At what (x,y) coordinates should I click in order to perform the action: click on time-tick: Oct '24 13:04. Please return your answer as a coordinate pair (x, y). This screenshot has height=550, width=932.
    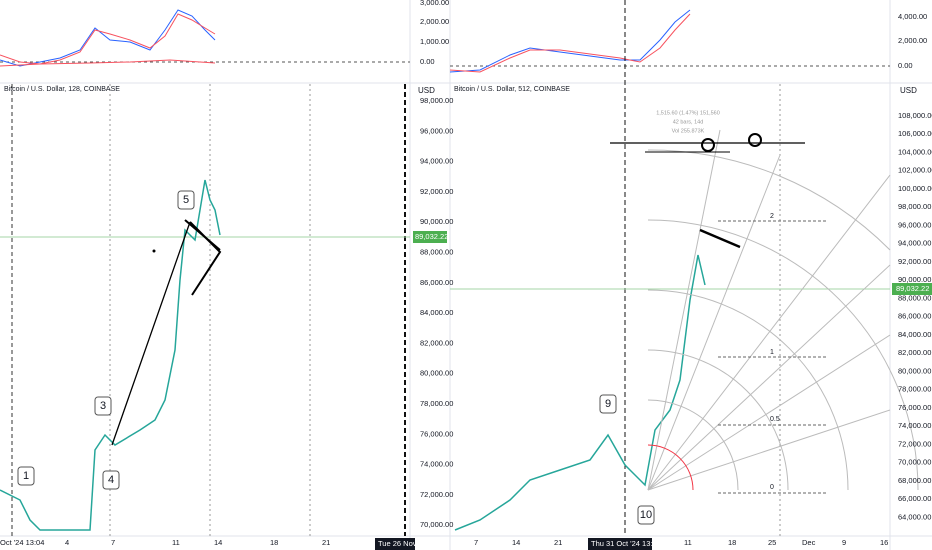
    Looking at the image, I should click on (22, 542).